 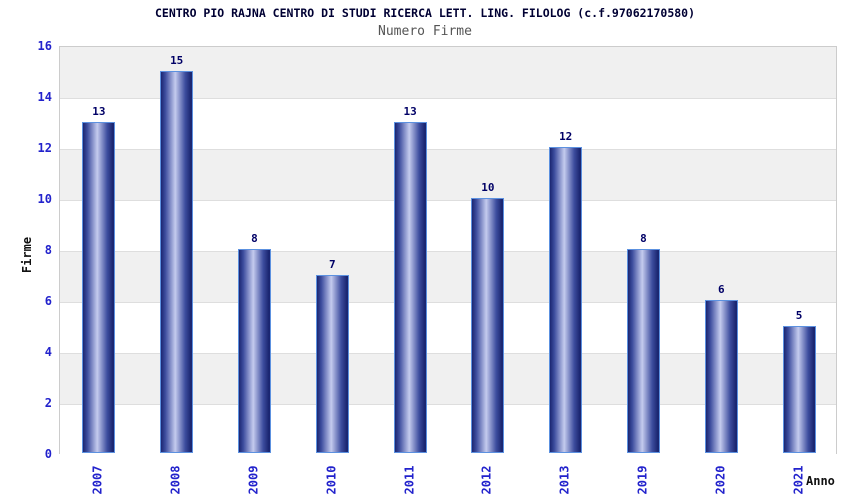 I want to click on x-tick-2019: 2019, so click(x=643, y=480).